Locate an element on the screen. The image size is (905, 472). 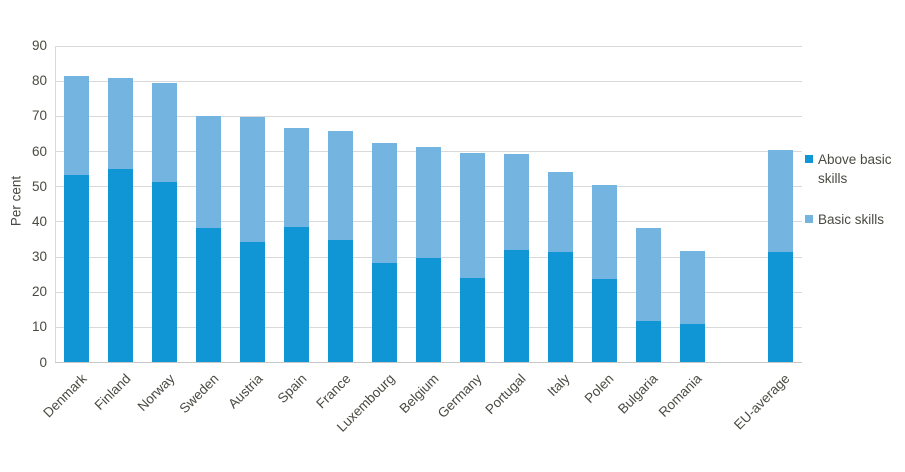
segment-above-basic-skills-sweden is located at coordinates (209, 295).